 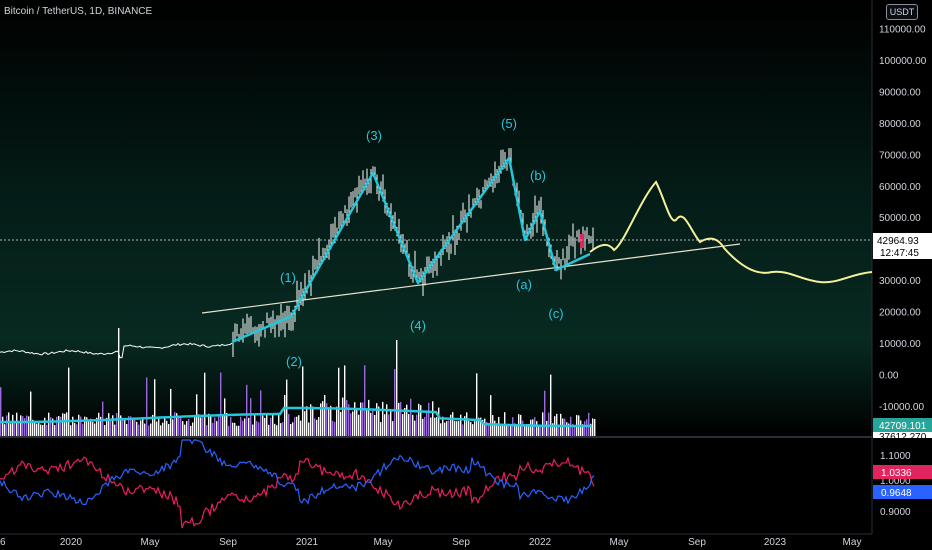 I want to click on time-label: 2021, so click(x=307, y=542).